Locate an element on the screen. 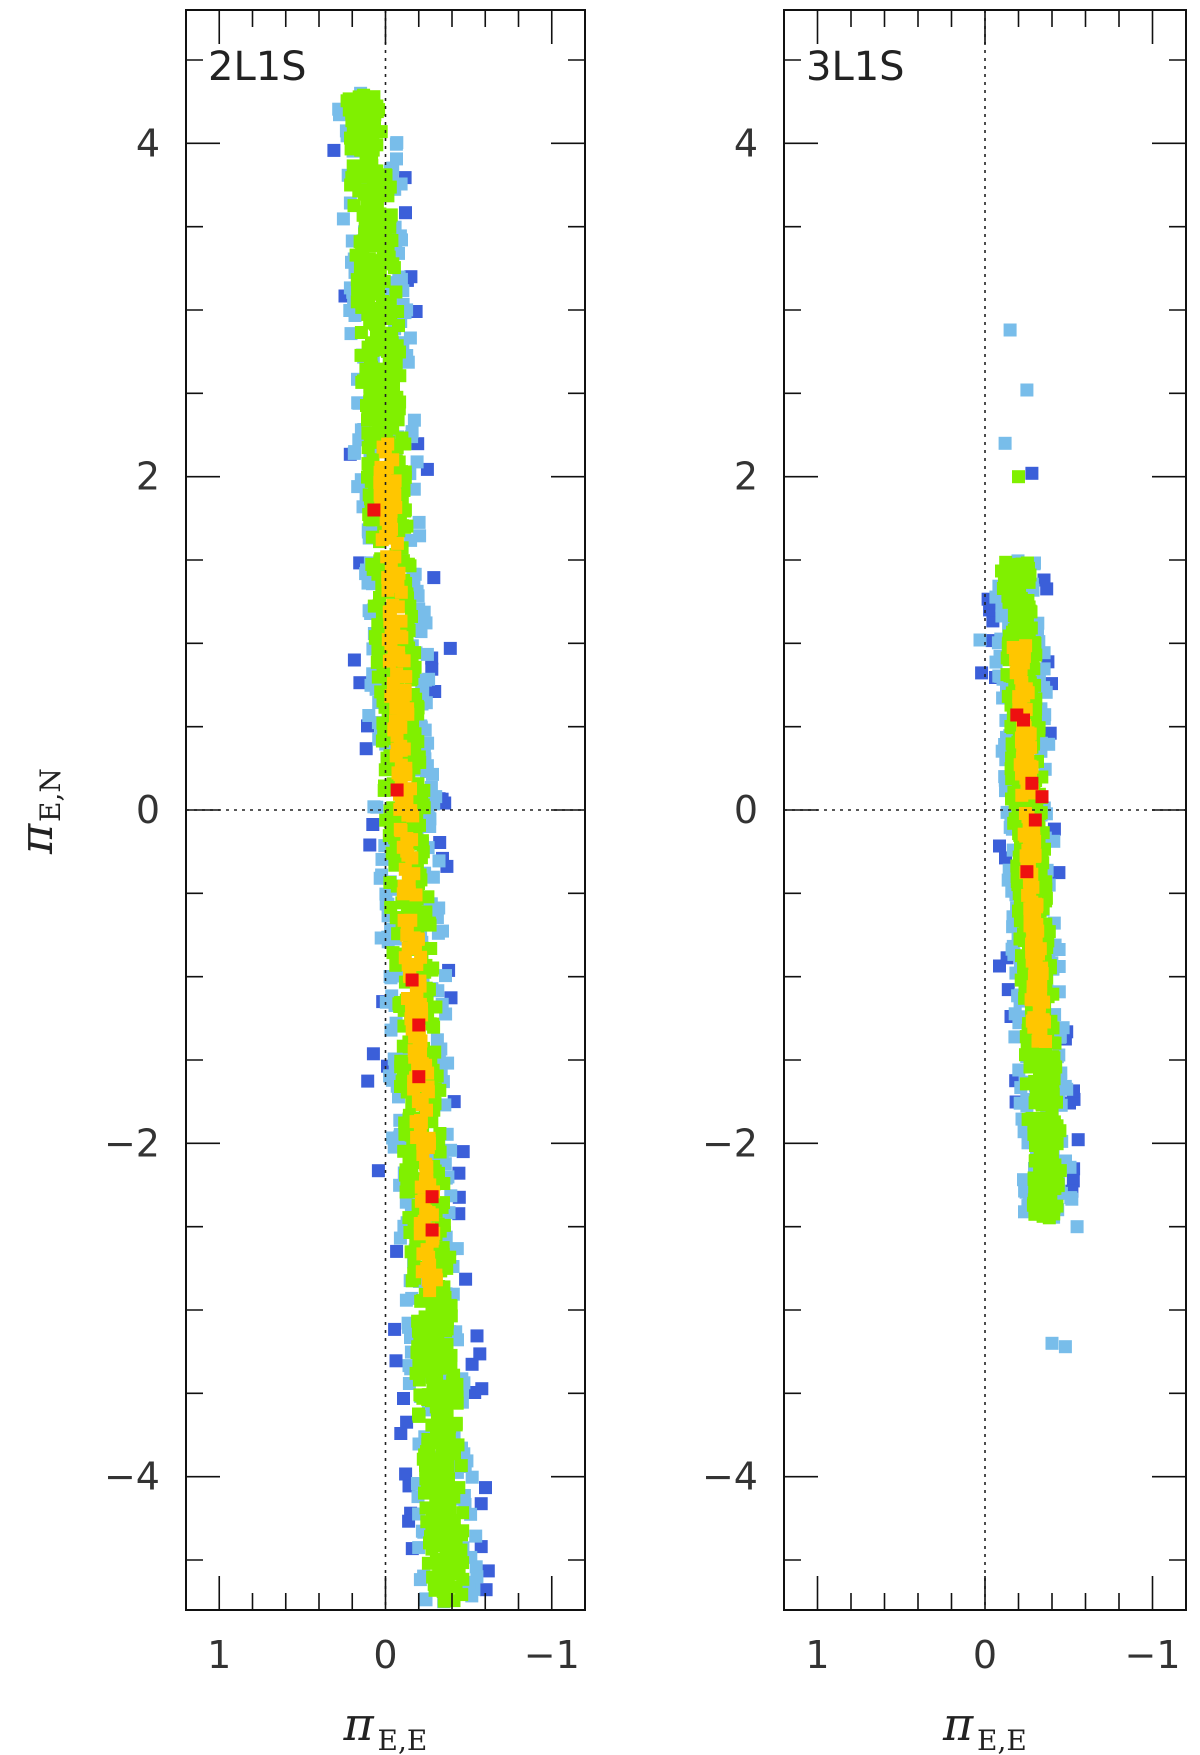  x-tick-label: 1 is located at coordinates (817, 1655).